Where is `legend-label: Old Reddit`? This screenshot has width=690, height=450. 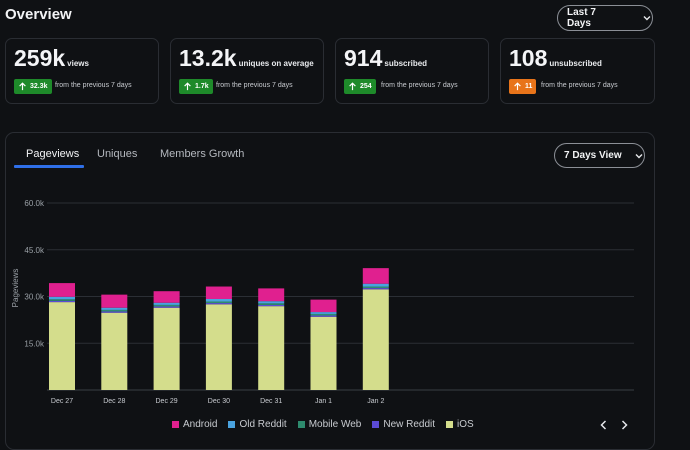 legend-label: Old Reddit is located at coordinates (263, 424).